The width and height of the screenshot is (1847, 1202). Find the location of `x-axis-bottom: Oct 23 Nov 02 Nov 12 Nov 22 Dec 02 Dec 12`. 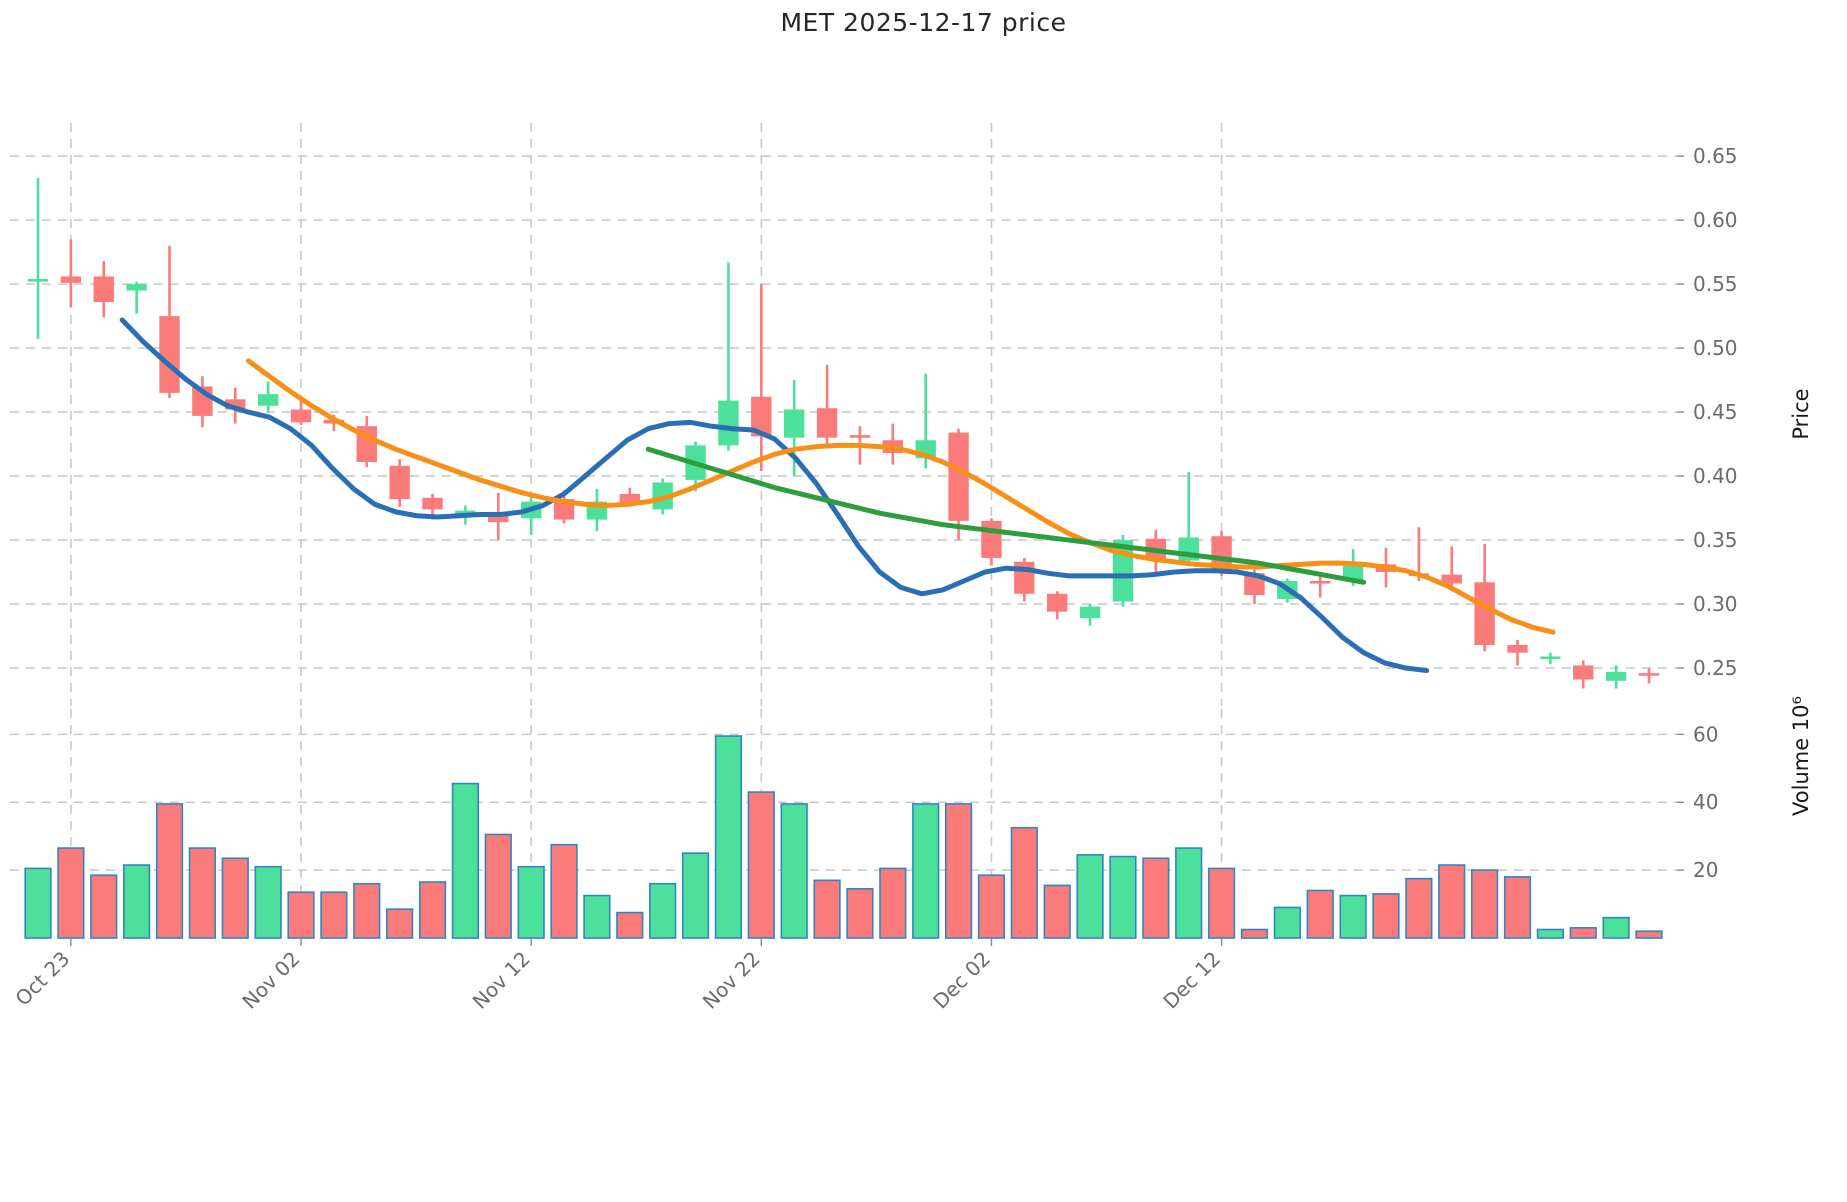

x-axis-bottom: Oct 23 Nov 02 Nov 12 Nov 22 Dec 02 Dec 12 is located at coordinates (617, 976).